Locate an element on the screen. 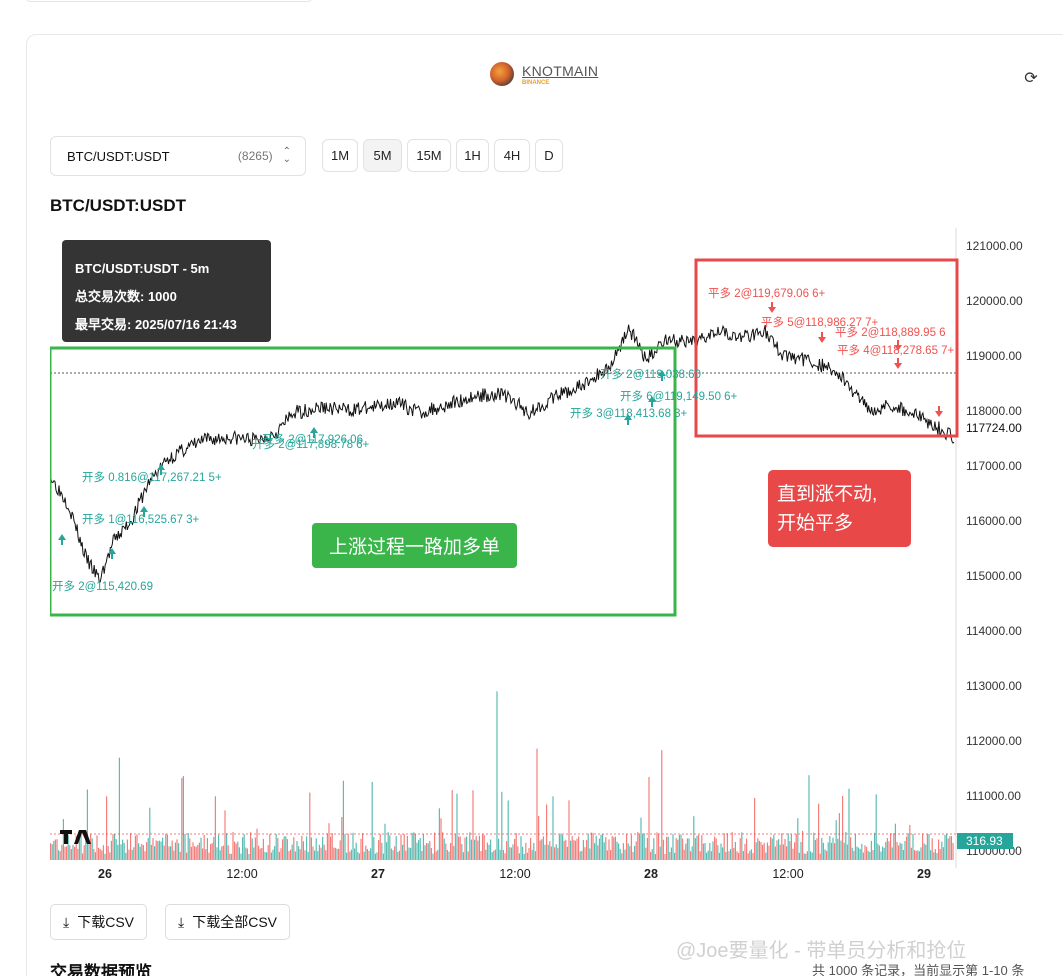  download-csv-button: ⤓ 下载CSV is located at coordinates (98, 922).